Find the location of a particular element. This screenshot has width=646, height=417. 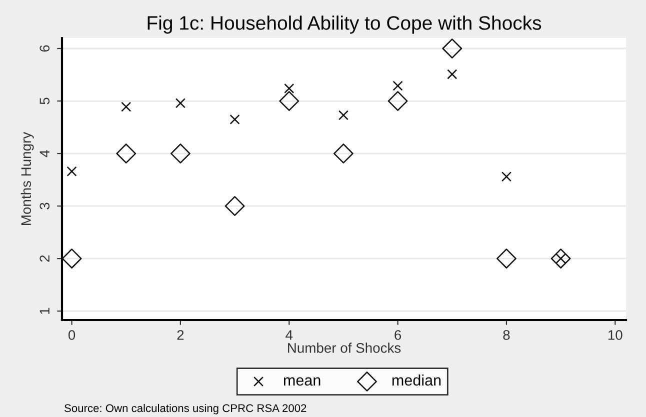

x-tick-label: 2 is located at coordinates (180, 335).